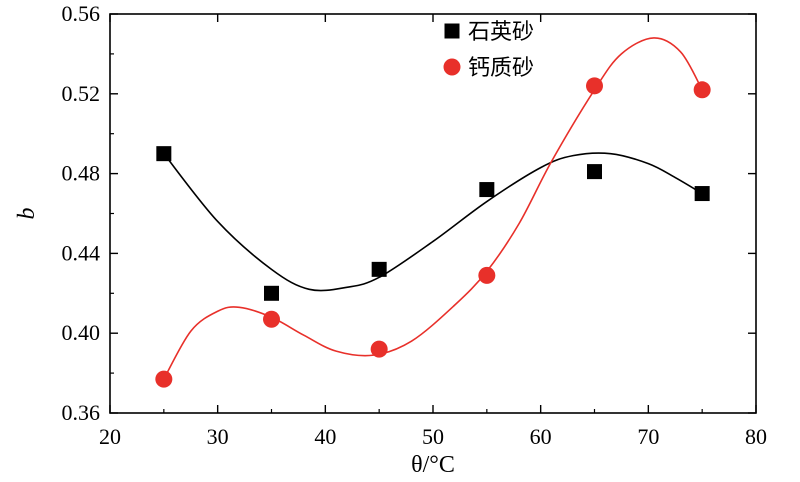  What do you see at coordinates (648, 436) in the screenshot?
I see `x-tick-label: 70` at bounding box center [648, 436].